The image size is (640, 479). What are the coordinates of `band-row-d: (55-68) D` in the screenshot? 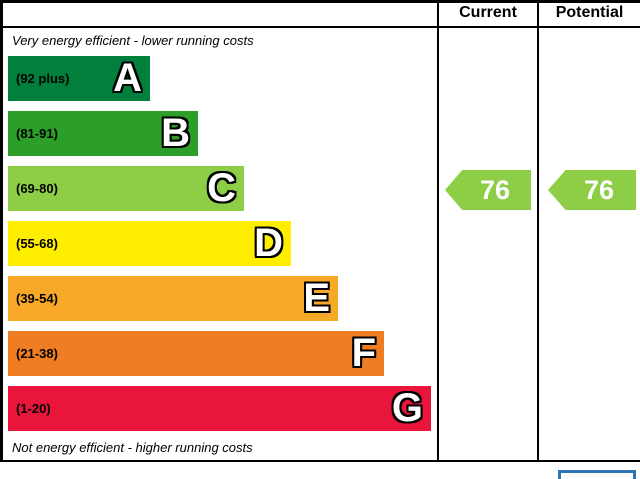 It's located at (219, 243).